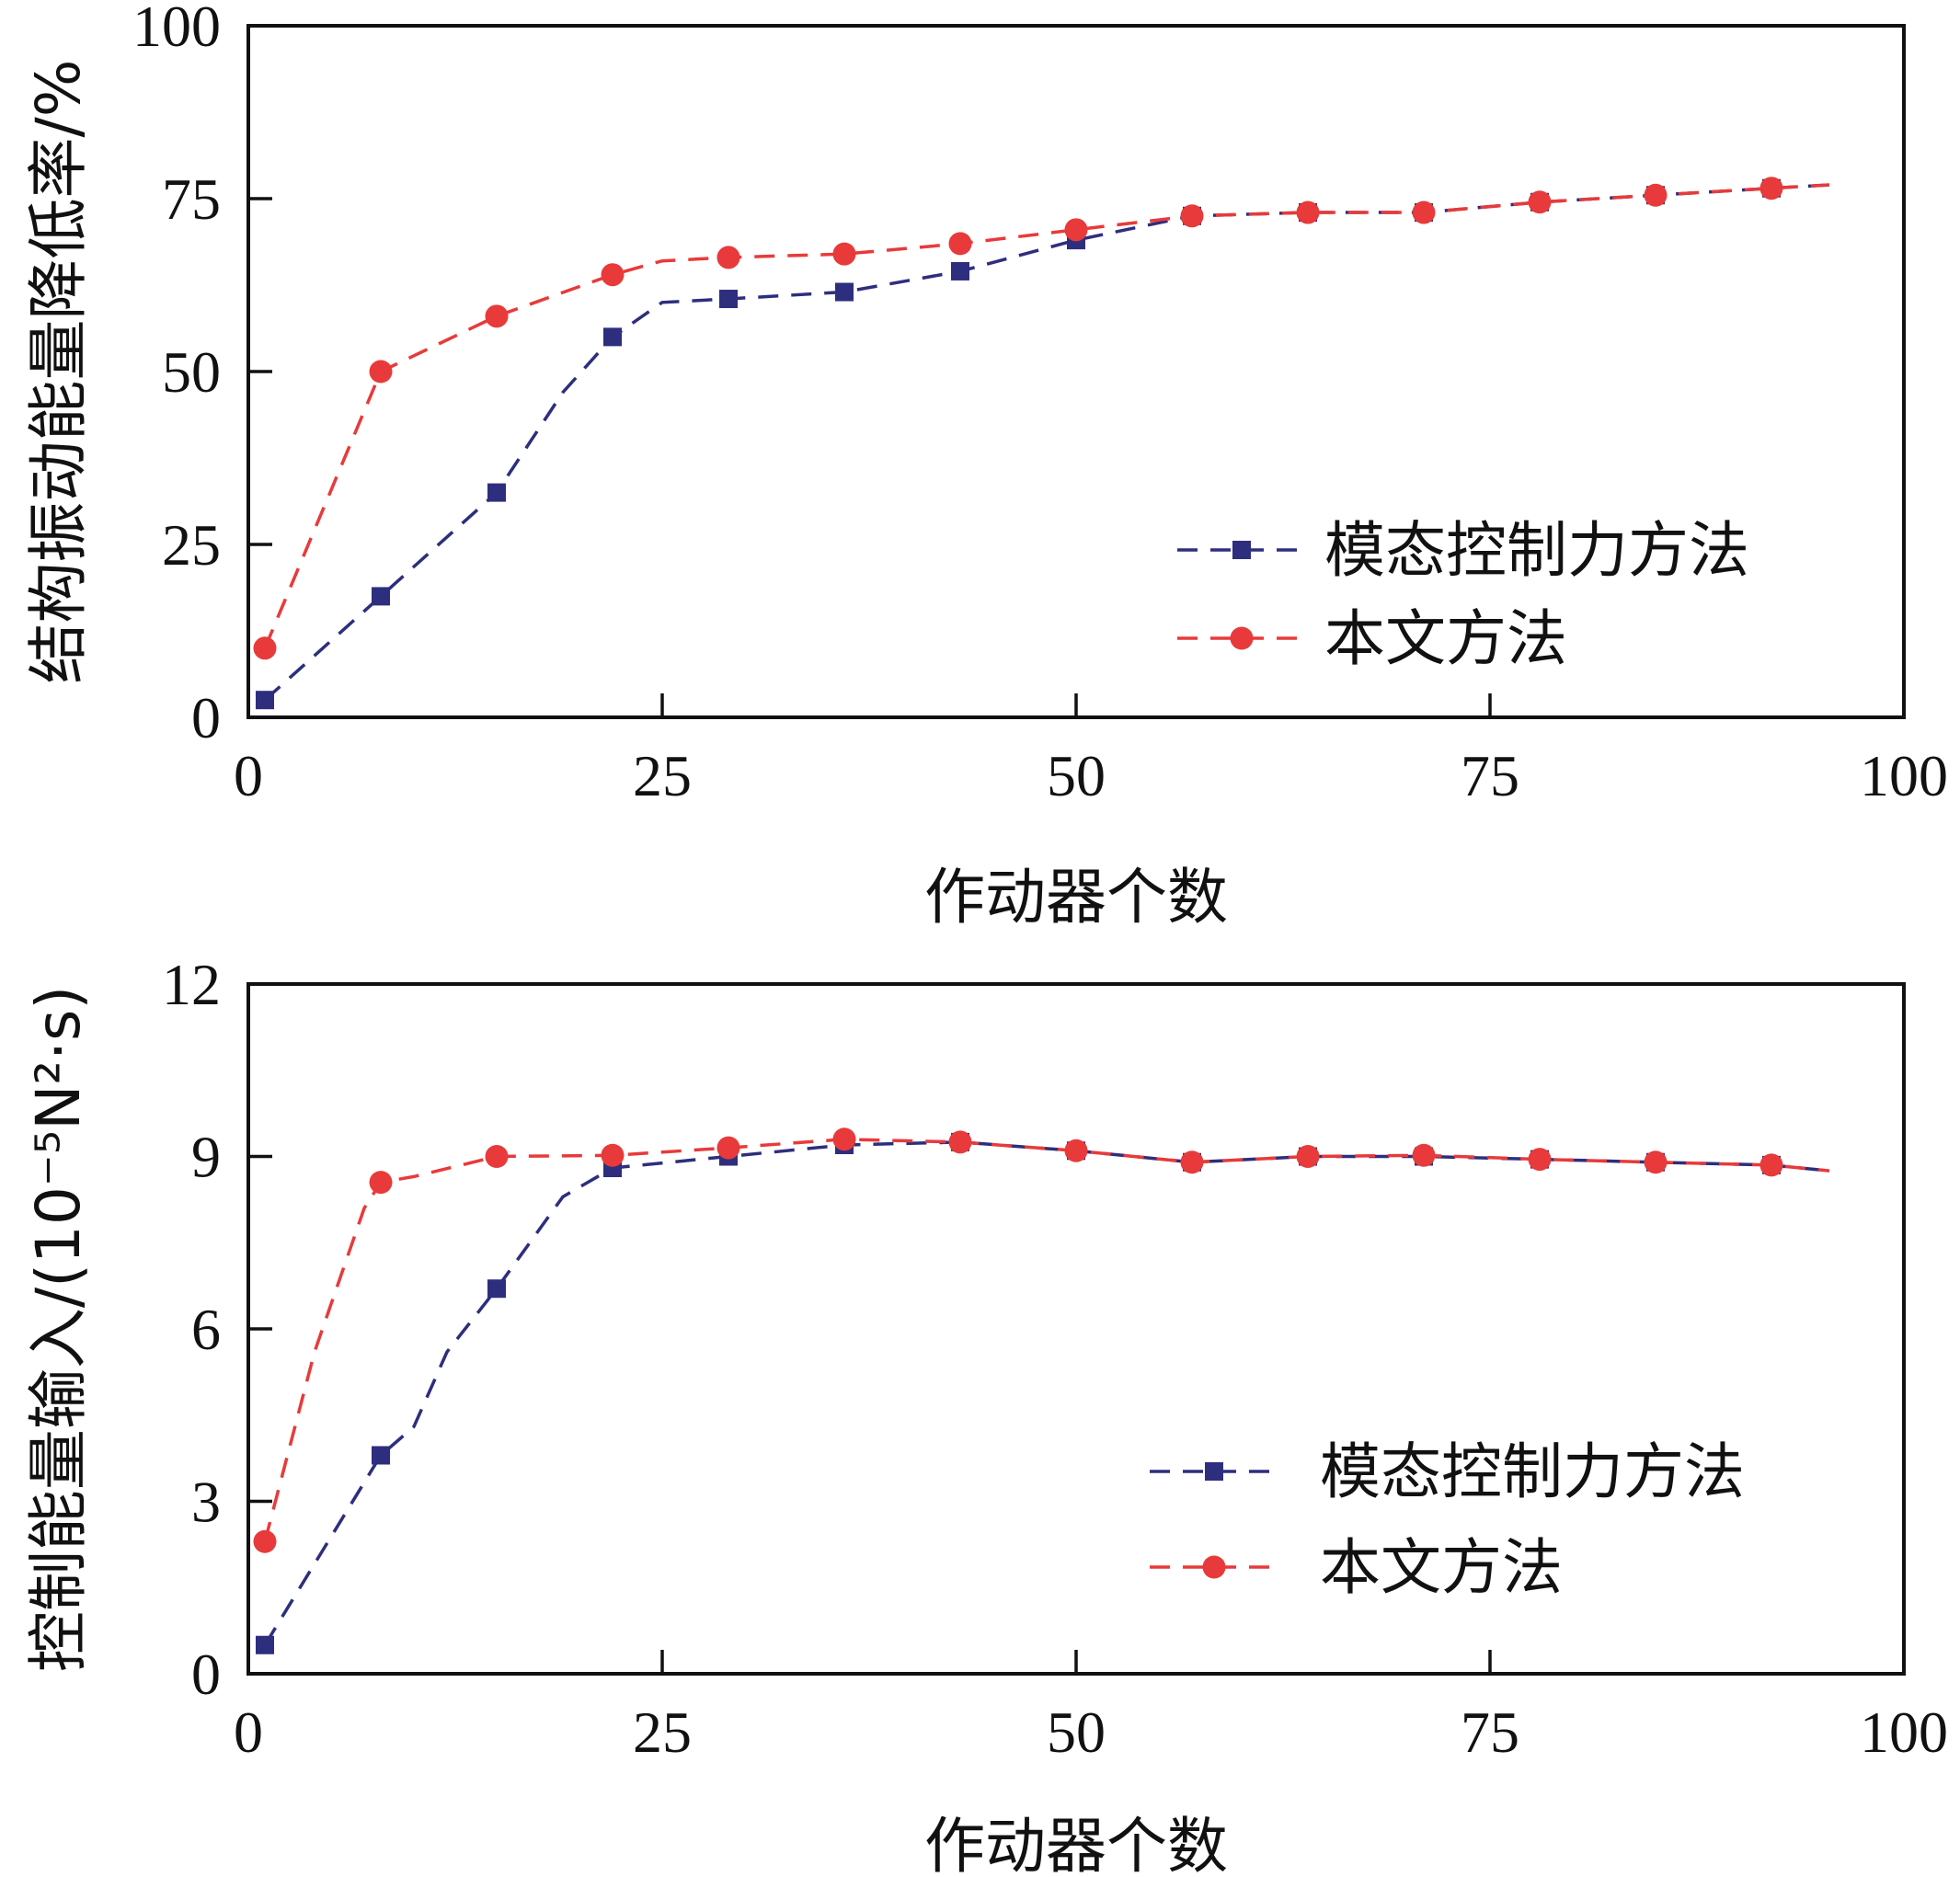 The height and width of the screenshot is (1877, 1960). I want to click on y-tick-label: 100, so click(176, 29).